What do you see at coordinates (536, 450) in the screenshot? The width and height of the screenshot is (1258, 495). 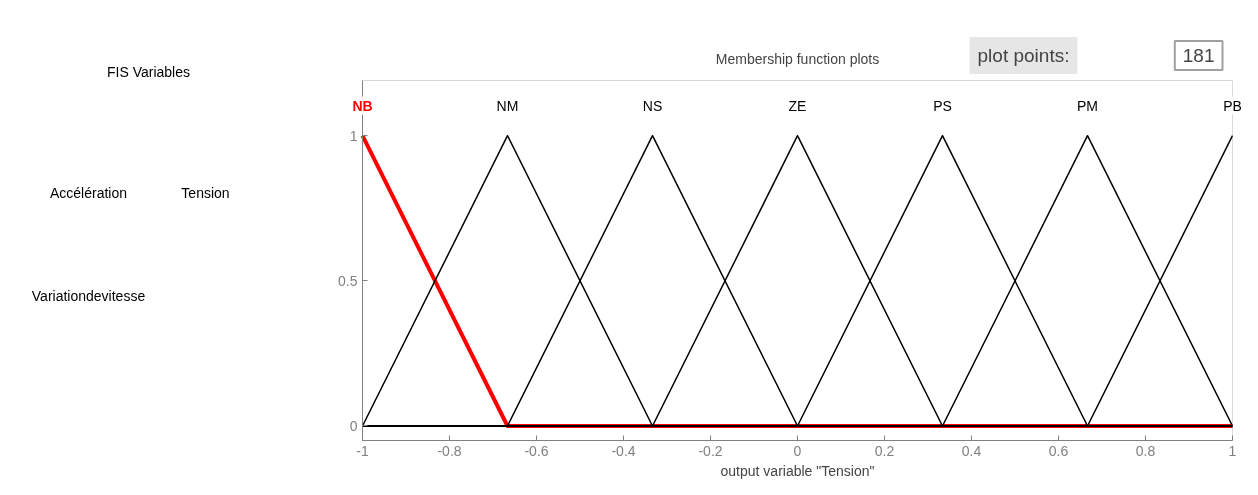 I see `x-tick-label: -0.6` at bounding box center [536, 450].